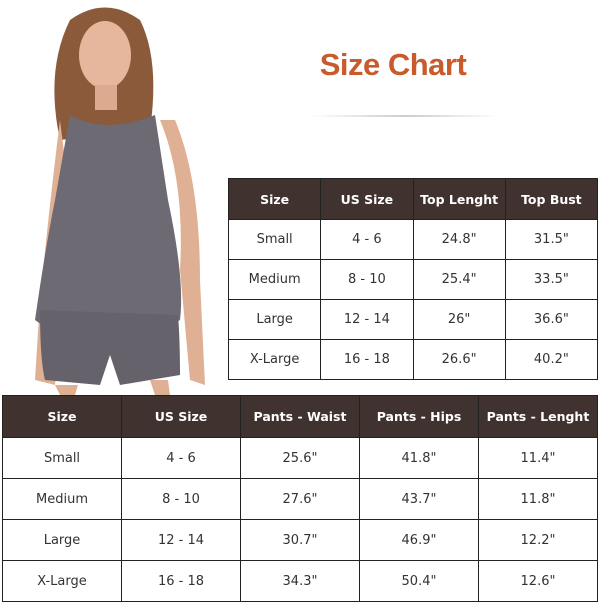 The image size is (600, 609). I want to click on column-header: Pants - Hips, so click(419, 416).